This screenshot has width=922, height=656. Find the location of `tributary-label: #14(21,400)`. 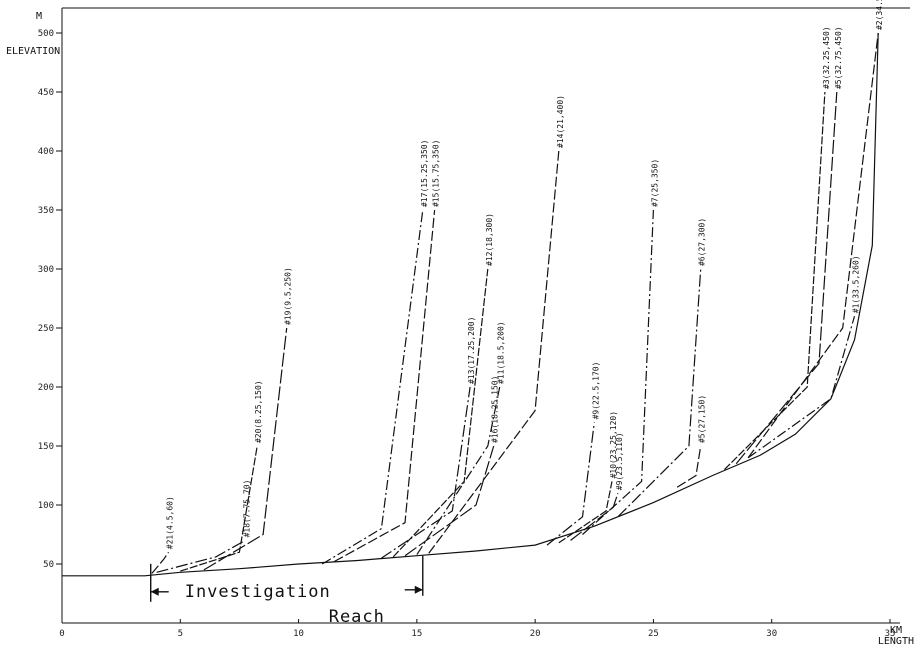

tributary-label: #14(21,400) is located at coordinates (560, 121).